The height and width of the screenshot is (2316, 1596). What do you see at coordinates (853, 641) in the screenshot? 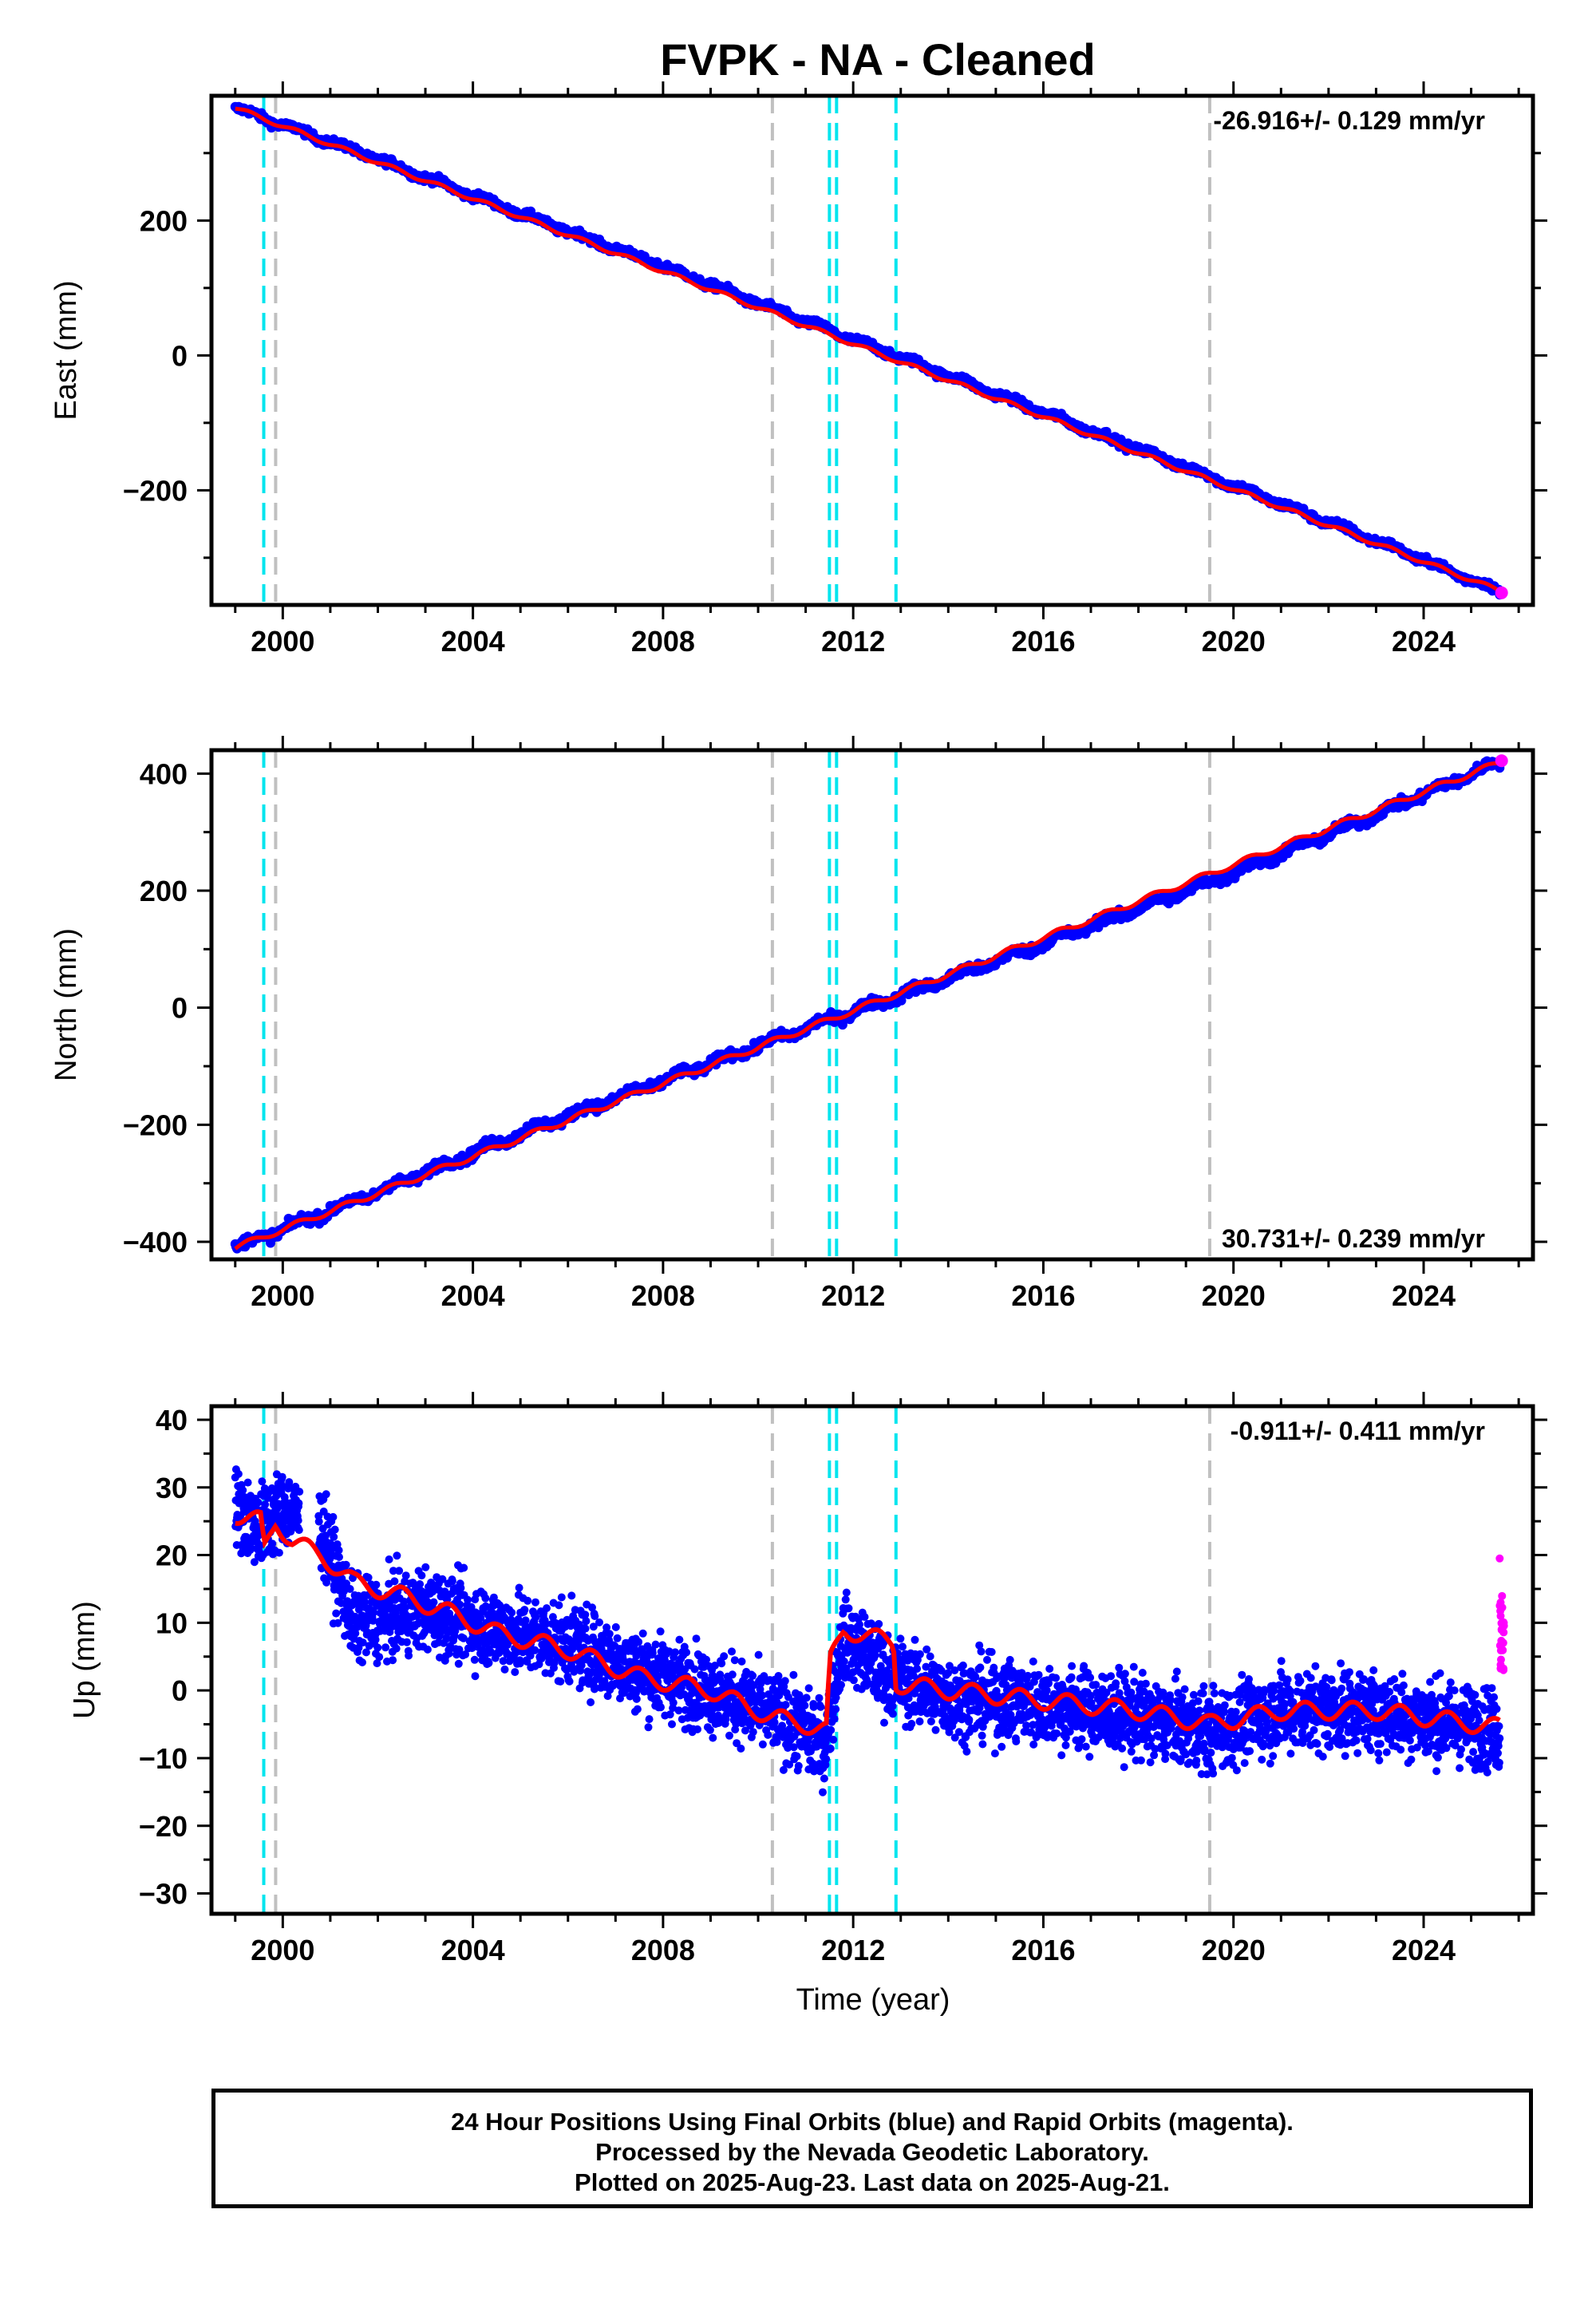
I see `east-x-tick-label: 2012` at bounding box center [853, 641].